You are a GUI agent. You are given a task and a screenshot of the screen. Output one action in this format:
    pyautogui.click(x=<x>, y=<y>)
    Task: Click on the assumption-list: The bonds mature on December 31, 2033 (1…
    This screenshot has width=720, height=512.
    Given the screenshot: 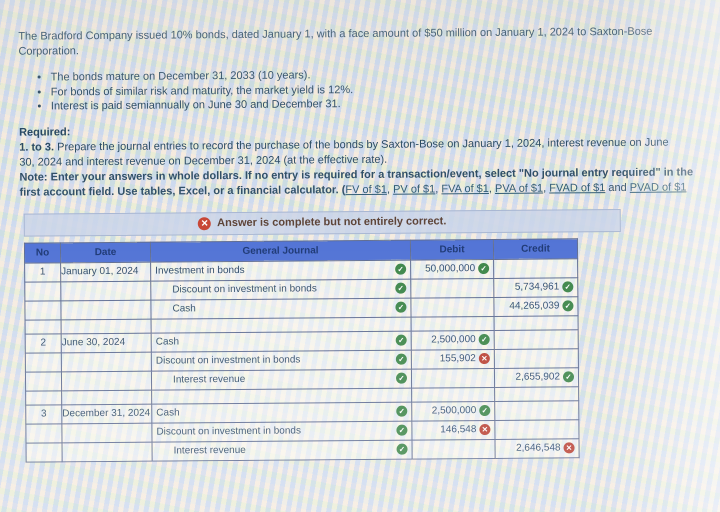 What is the action you would take?
    pyautogui.click(x=376, y=89)
    